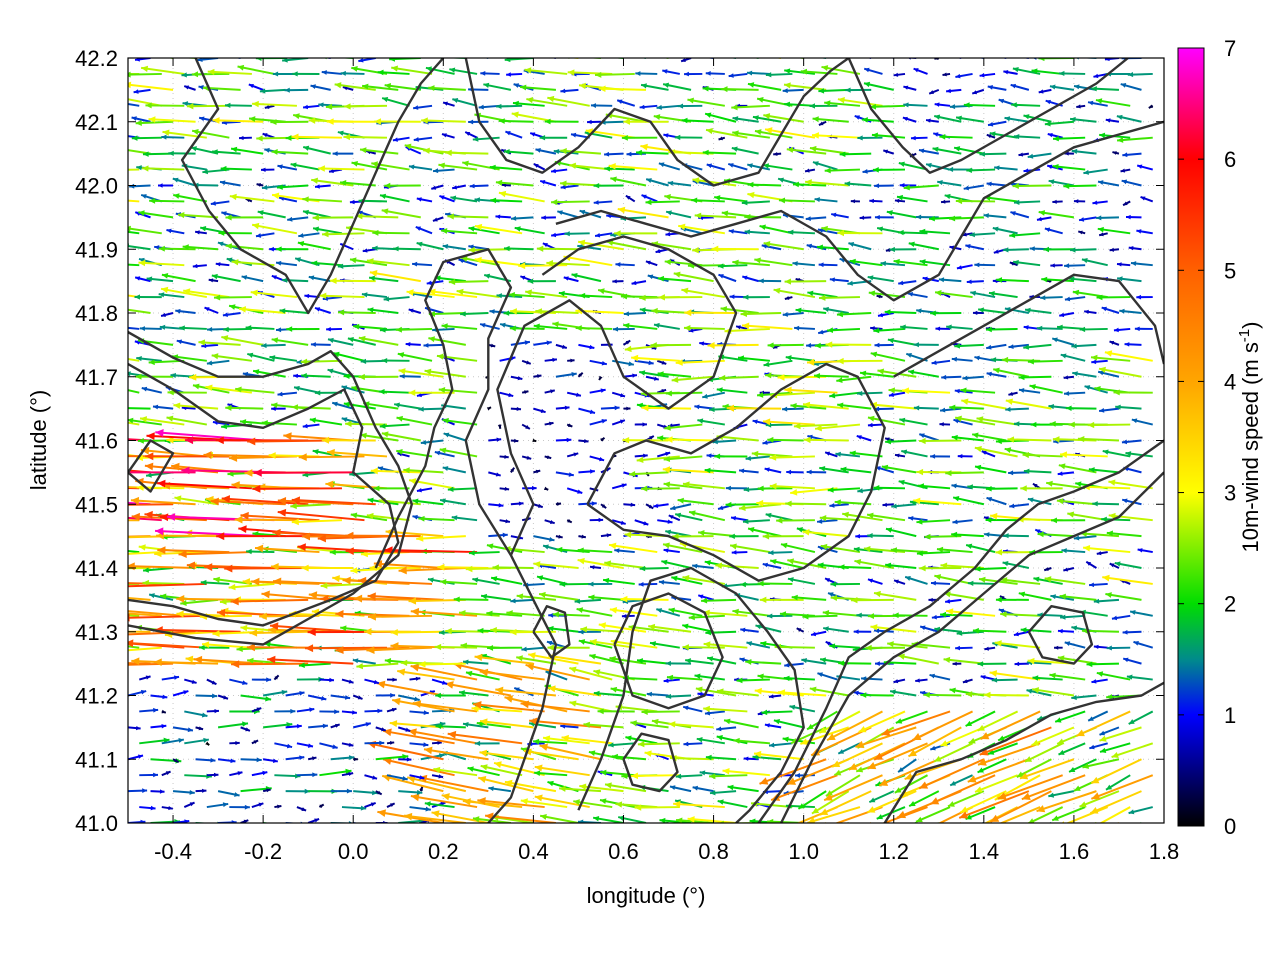 This screenshot has height=960, width=1280. Describe the element at coordinates (96, 249) in the screenshot. I see `y-tick-label: 41.9` at that location.